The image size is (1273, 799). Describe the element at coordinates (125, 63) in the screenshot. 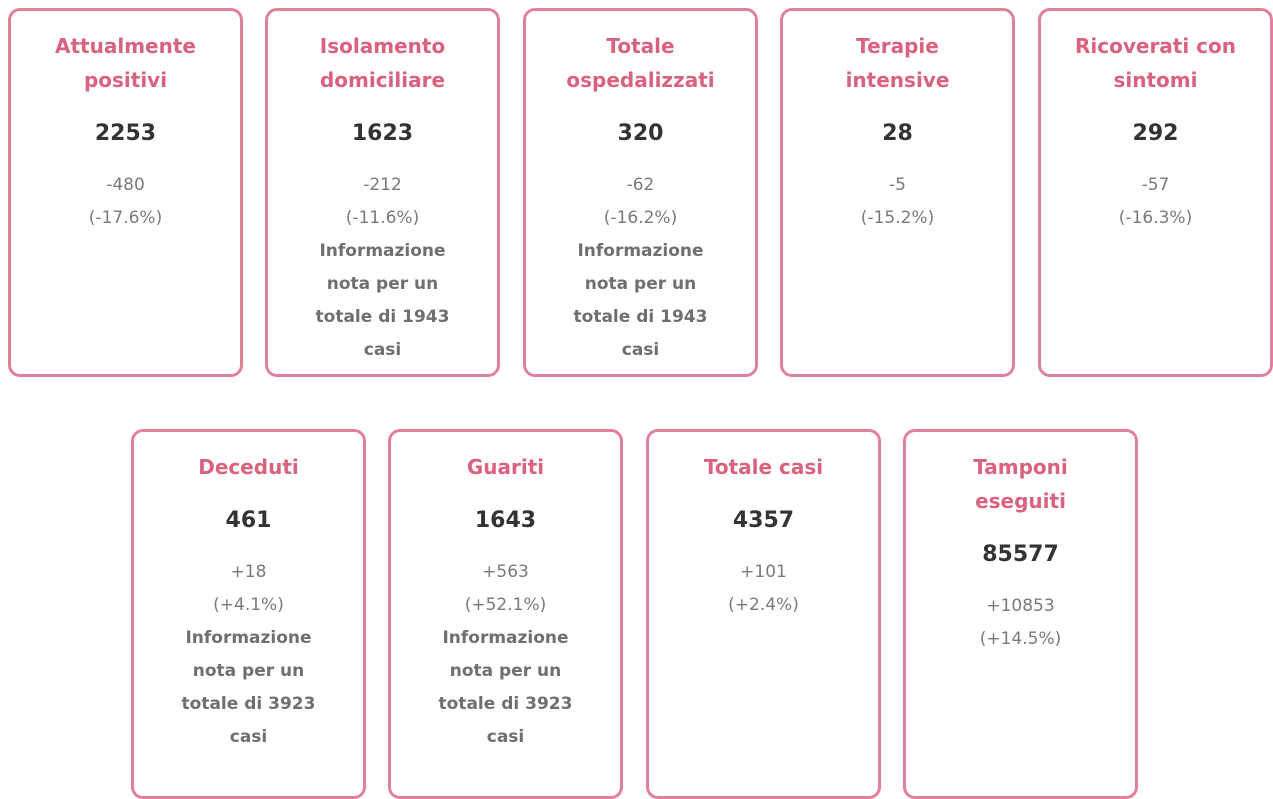

I see `card-title: Attualmente positivi` at that location.